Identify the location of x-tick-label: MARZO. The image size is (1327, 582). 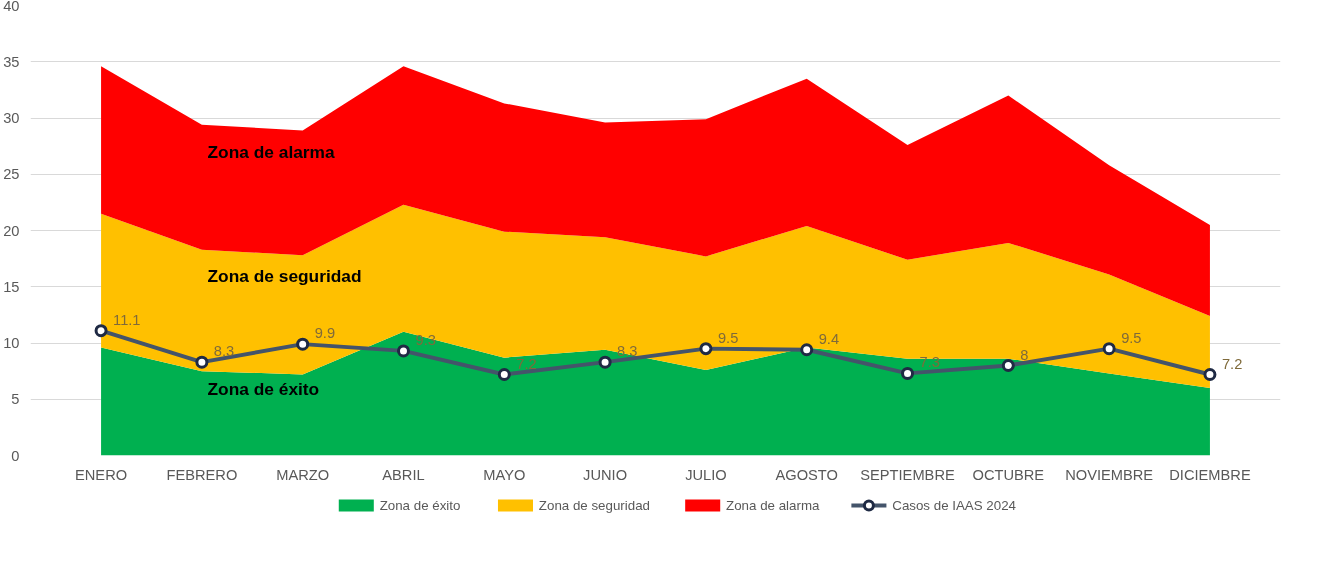
(303, 474).